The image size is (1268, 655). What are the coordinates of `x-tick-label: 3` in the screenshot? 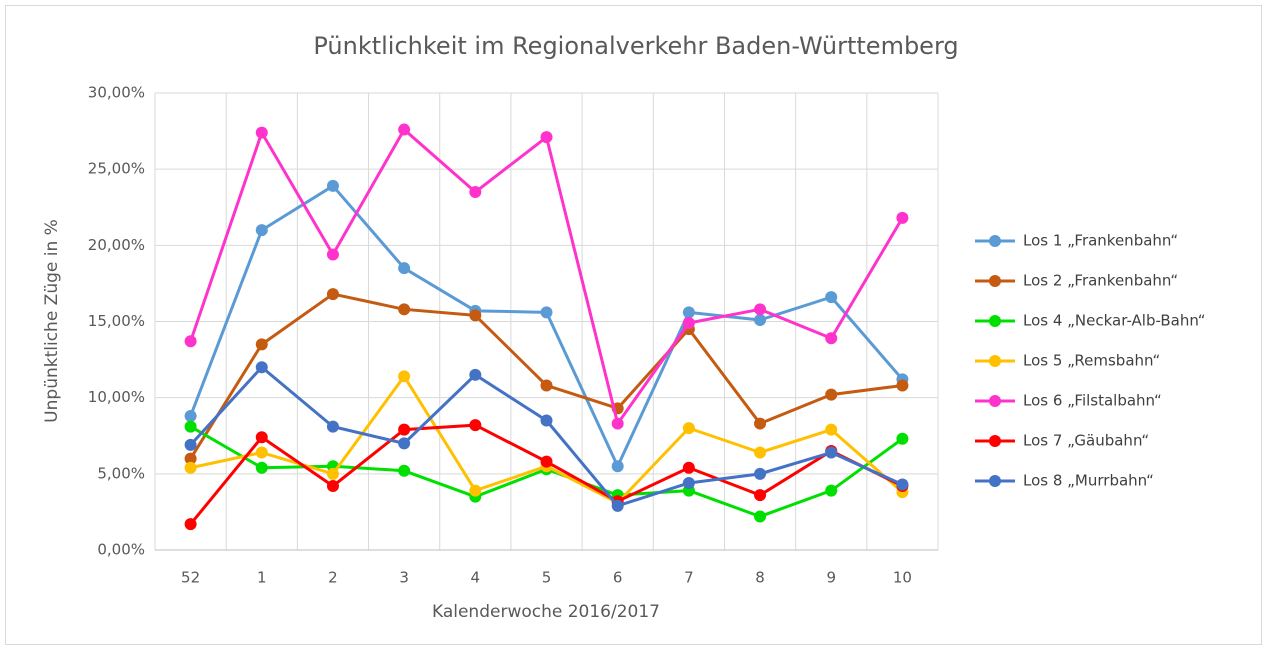 It's located at (404, 578).